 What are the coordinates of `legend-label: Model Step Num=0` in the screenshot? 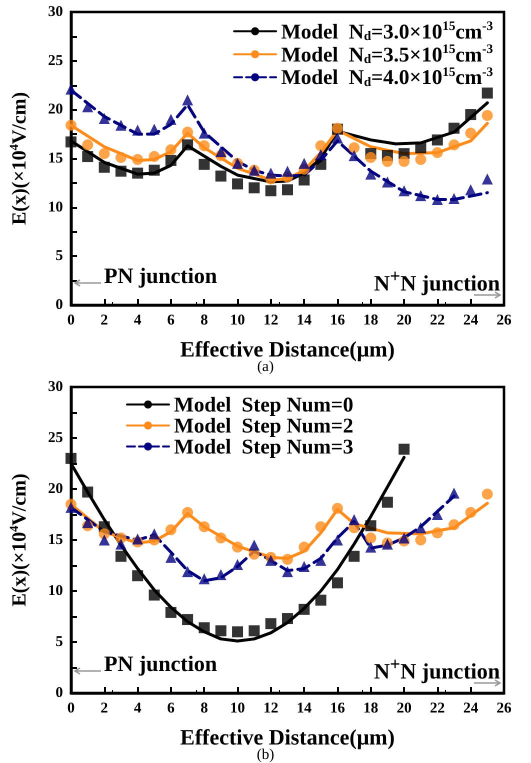 It's located at (264, 404).